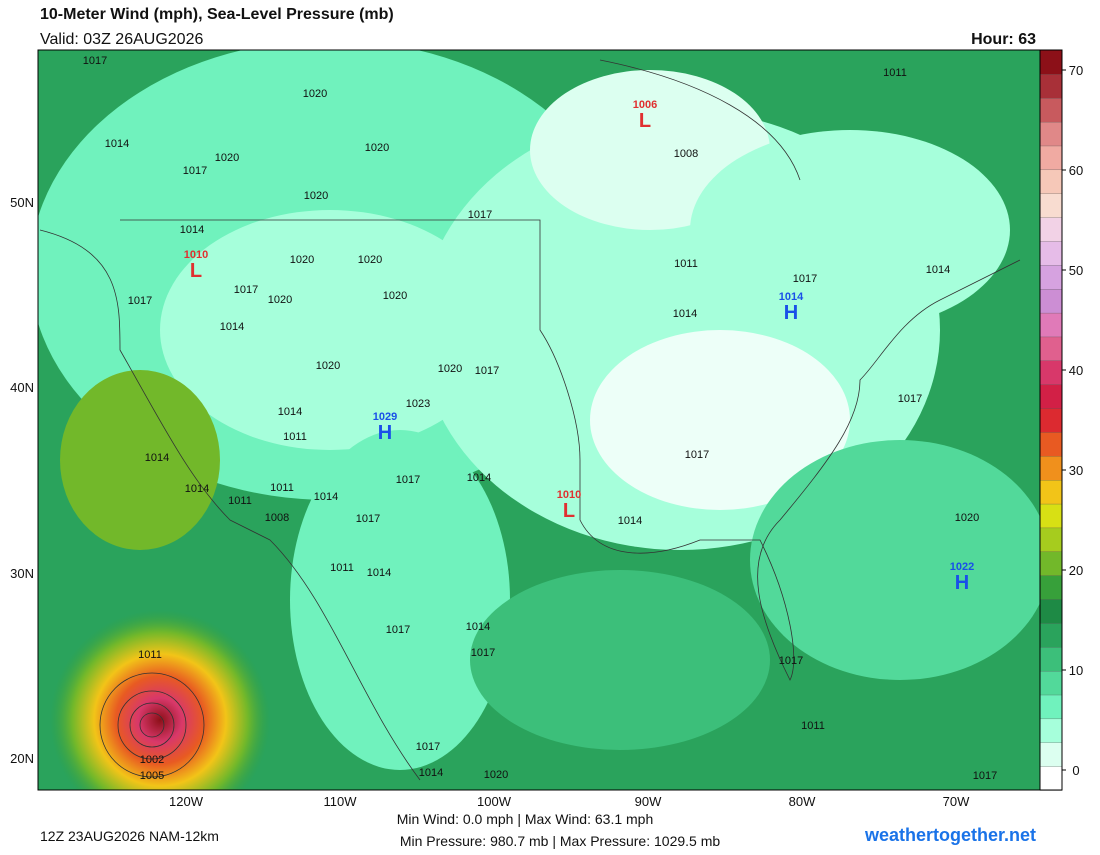  Describe the element at coordinates (186, 801) in the screenshot. I see `longitude-label: 120W` at that location.